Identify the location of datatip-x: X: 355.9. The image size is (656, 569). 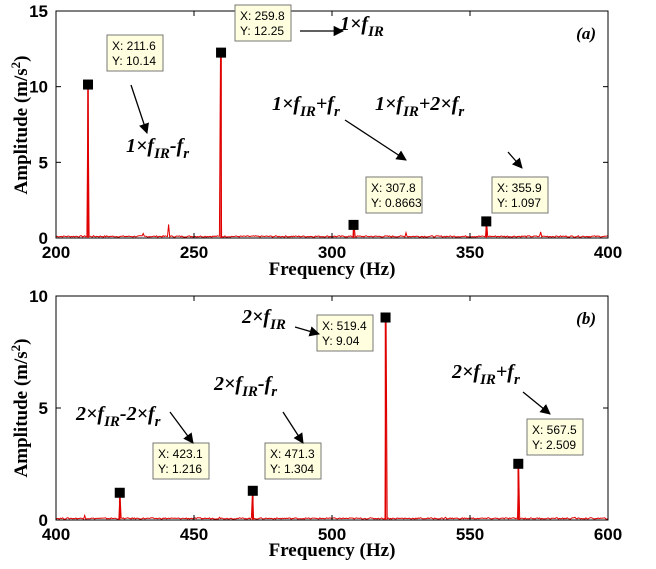
(519, 188).